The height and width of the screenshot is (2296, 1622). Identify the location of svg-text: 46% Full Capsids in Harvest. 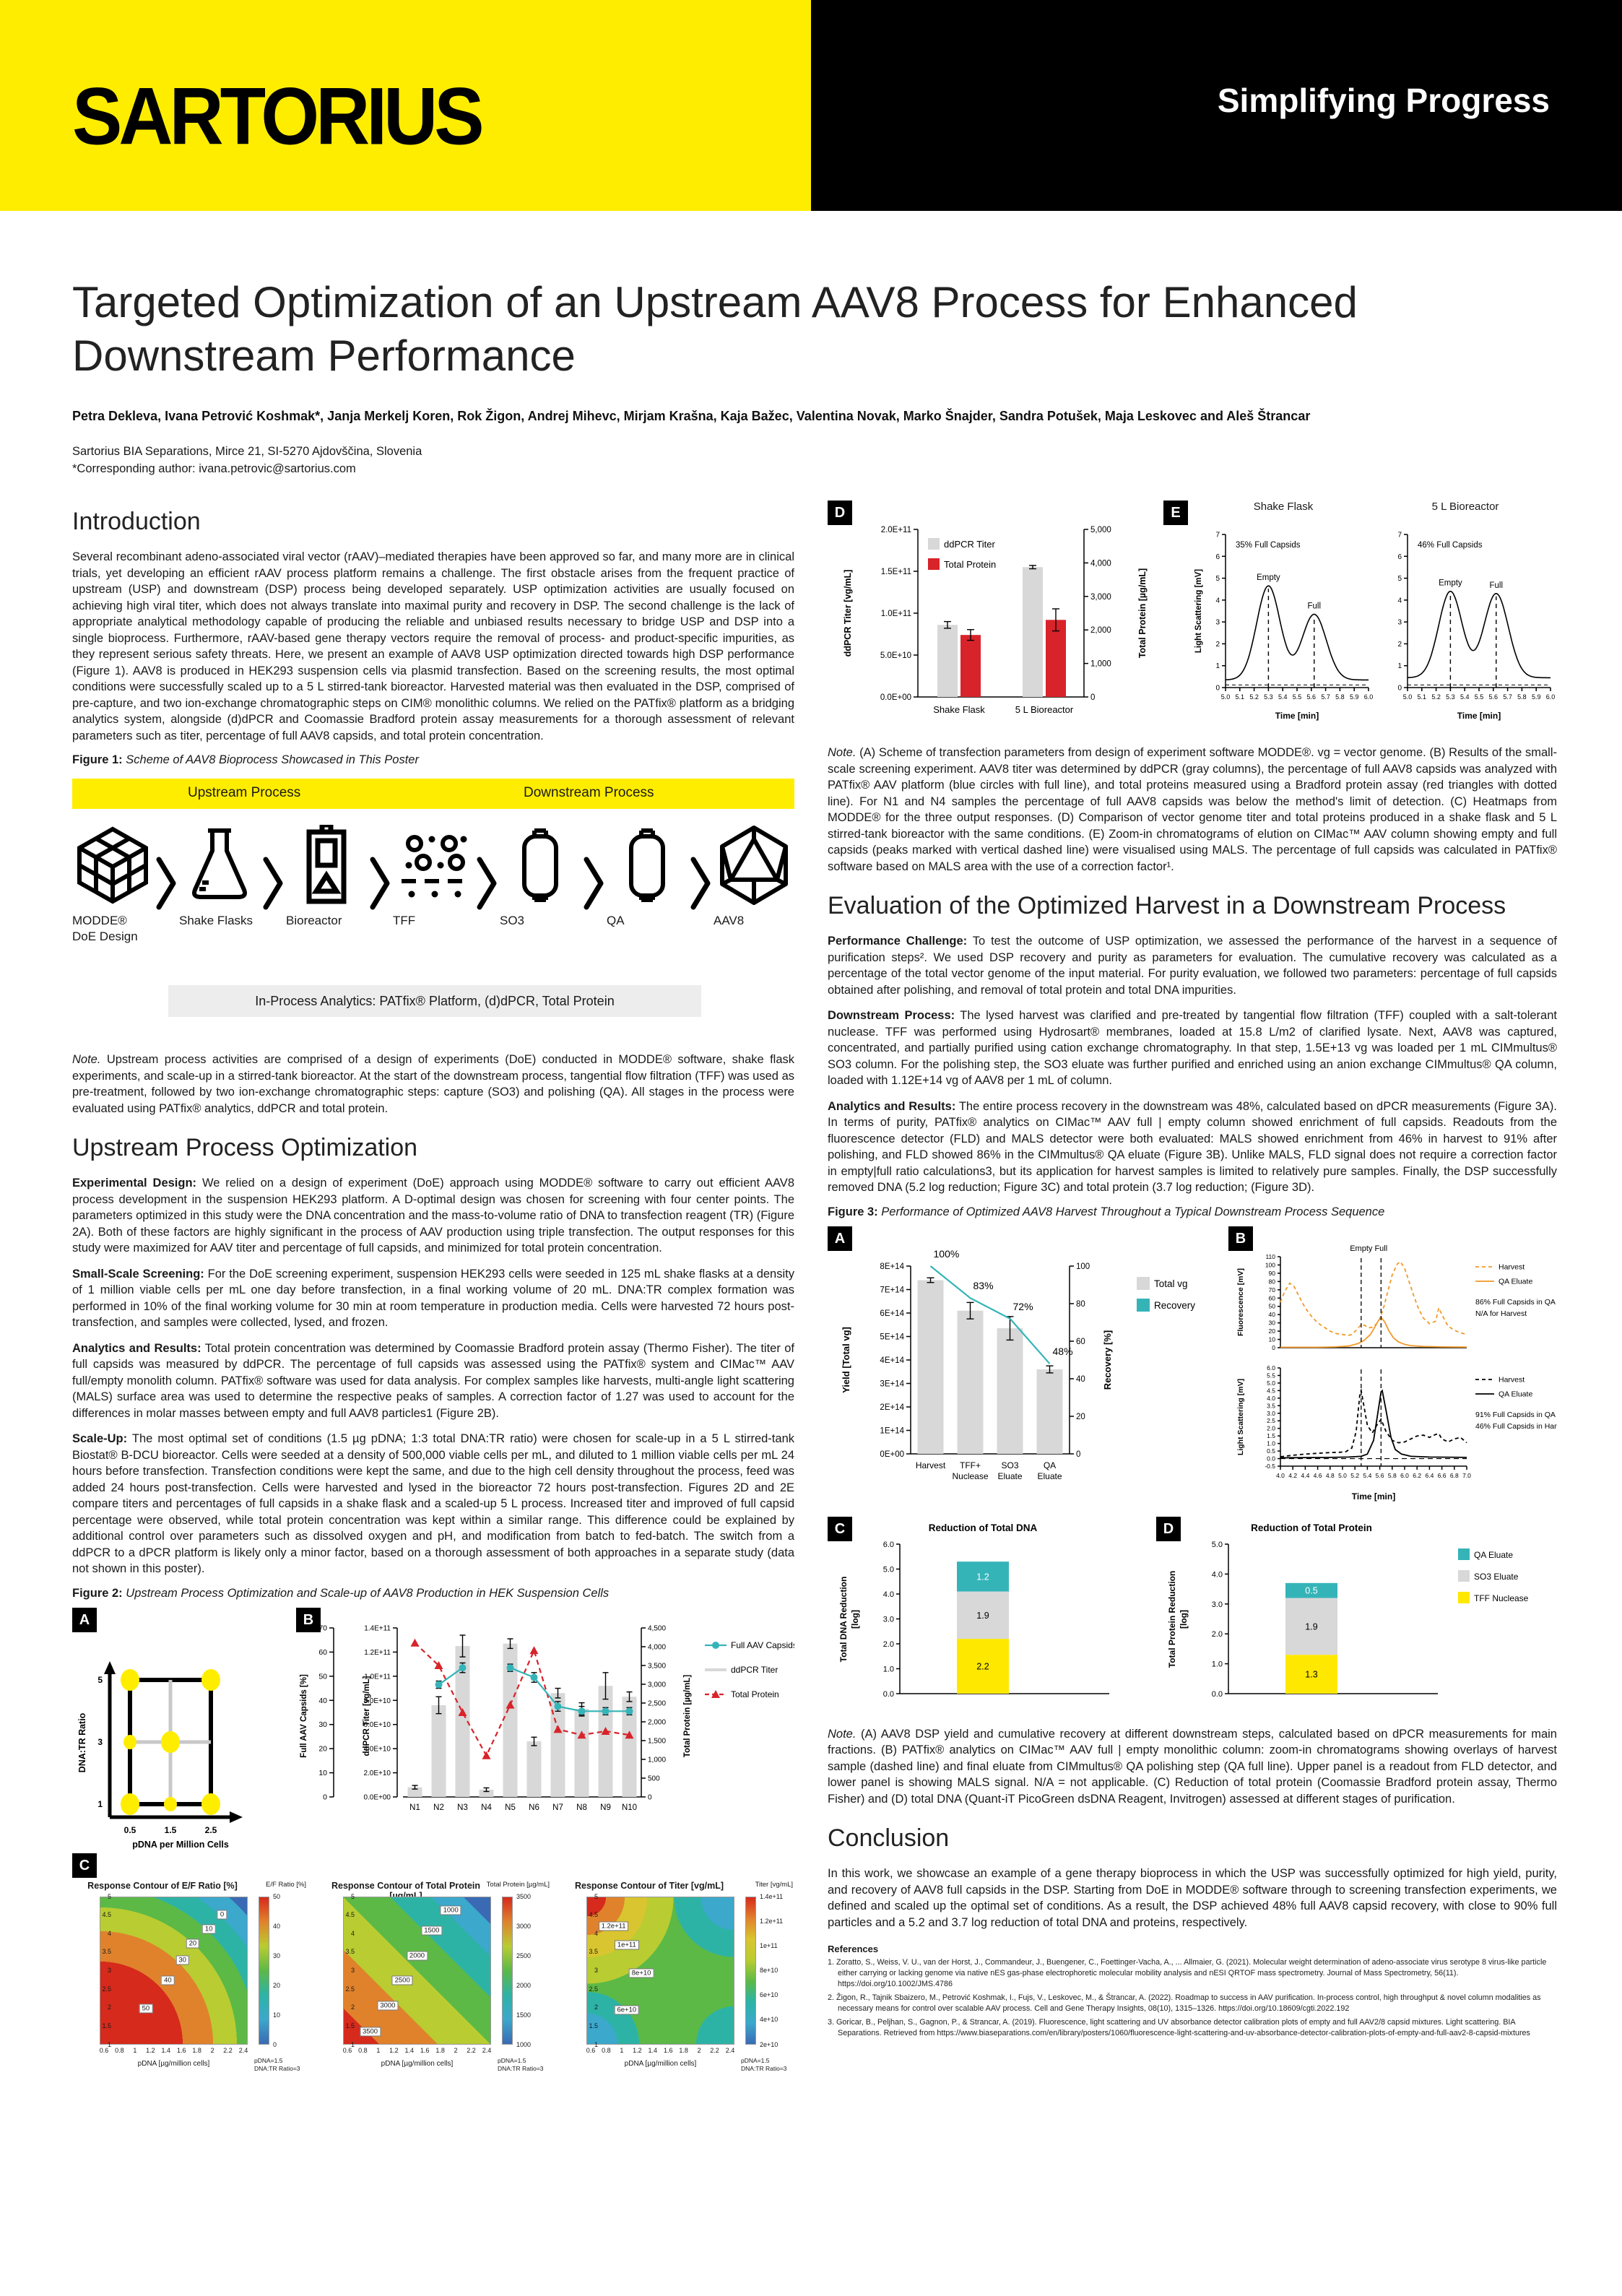
(1516, 1426).